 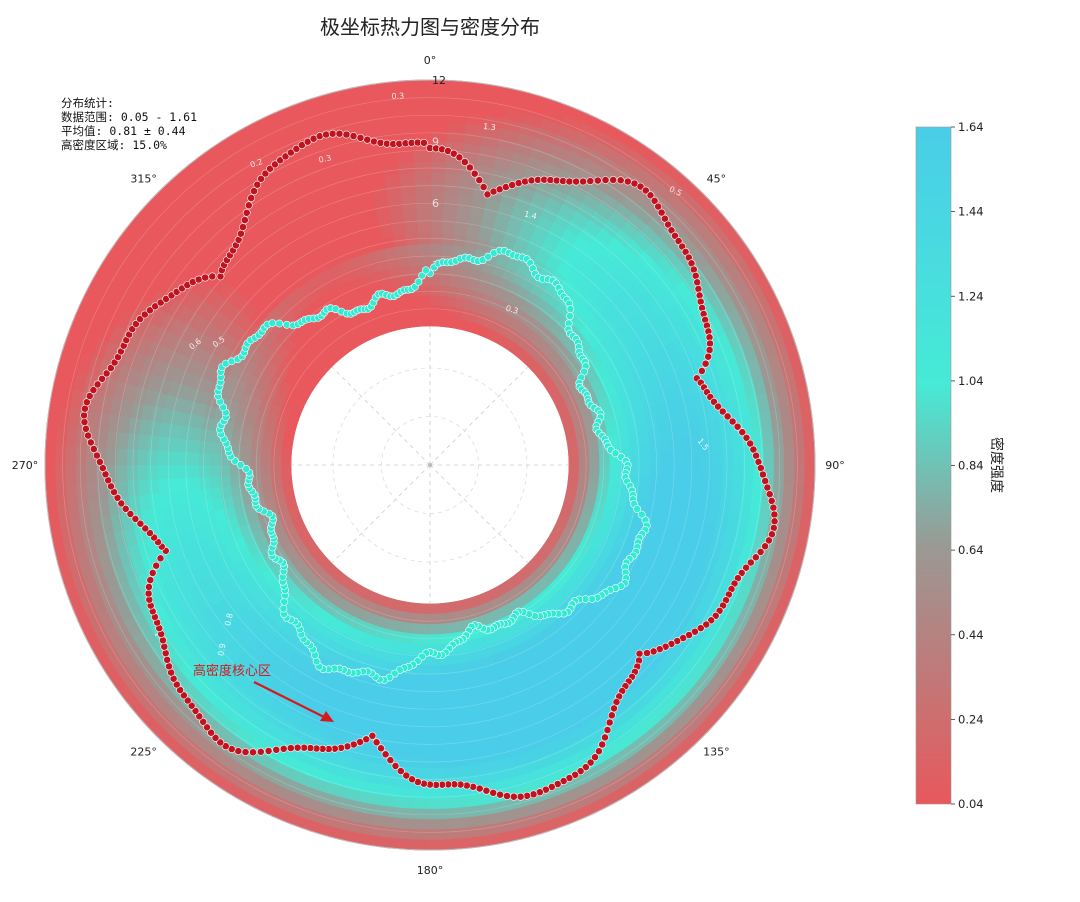 What do you see at coordinates (290, 700) in the screenshot?
I see `annotation-arrow-shaft` at bounding box center [290, 700].